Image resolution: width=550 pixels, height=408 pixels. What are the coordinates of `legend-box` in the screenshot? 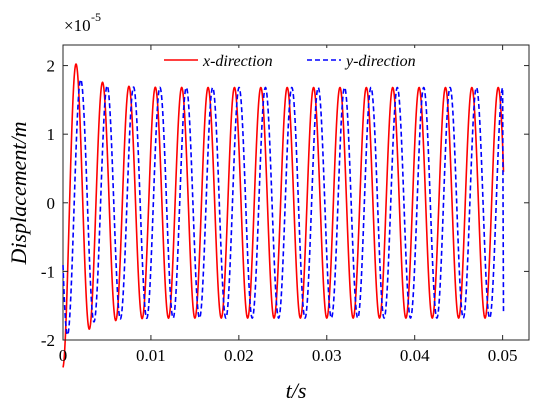 It's located at (301, 60).